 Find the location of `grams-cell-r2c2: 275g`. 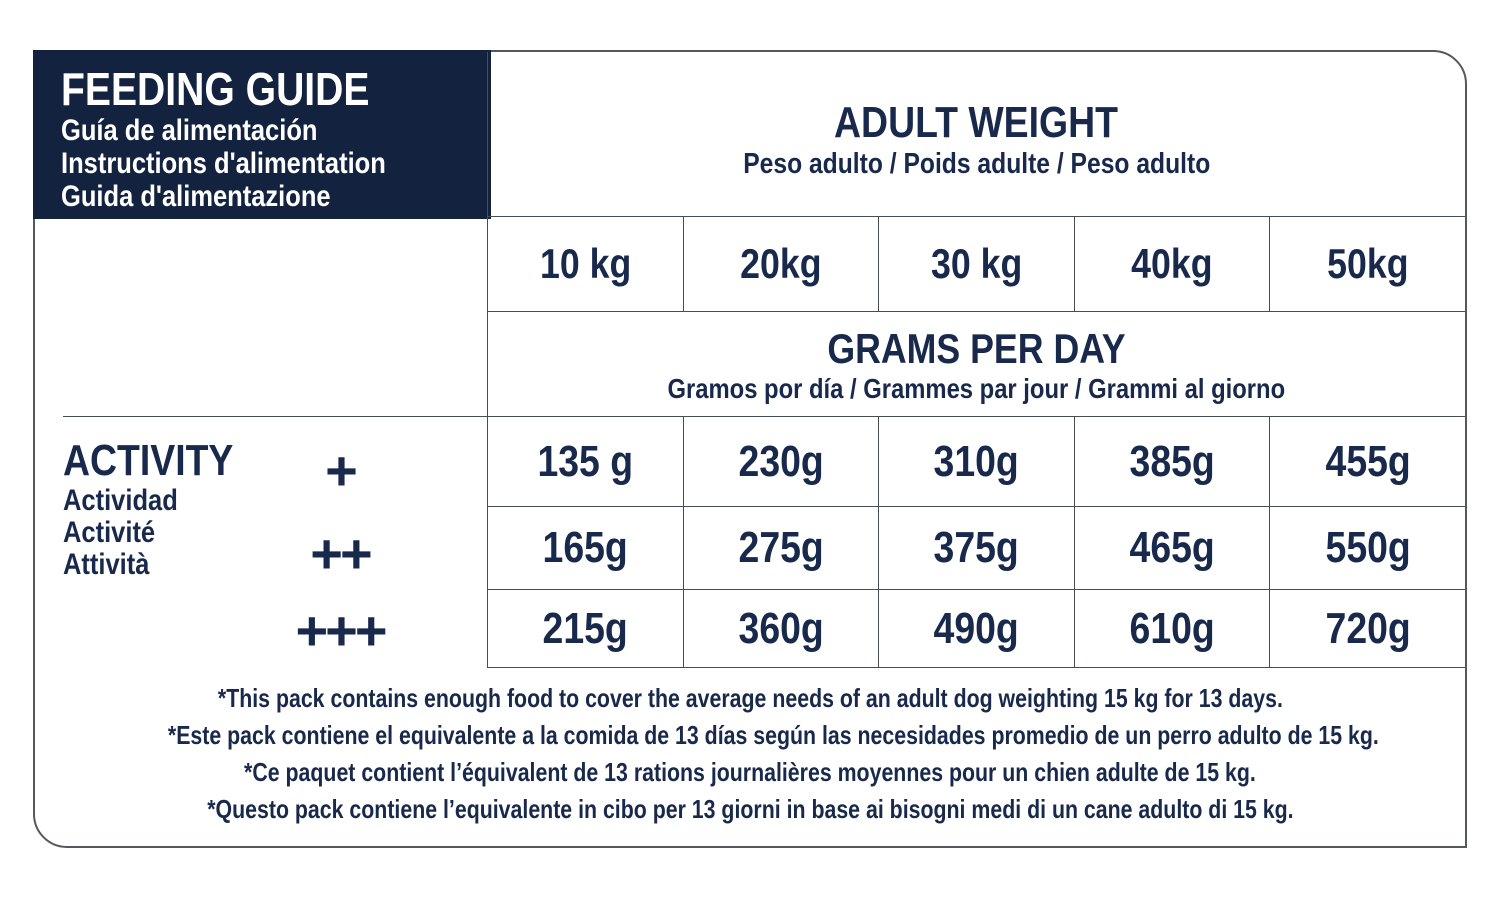

grams-cell-r2c2: 275g is located at coordinates (780, 548).